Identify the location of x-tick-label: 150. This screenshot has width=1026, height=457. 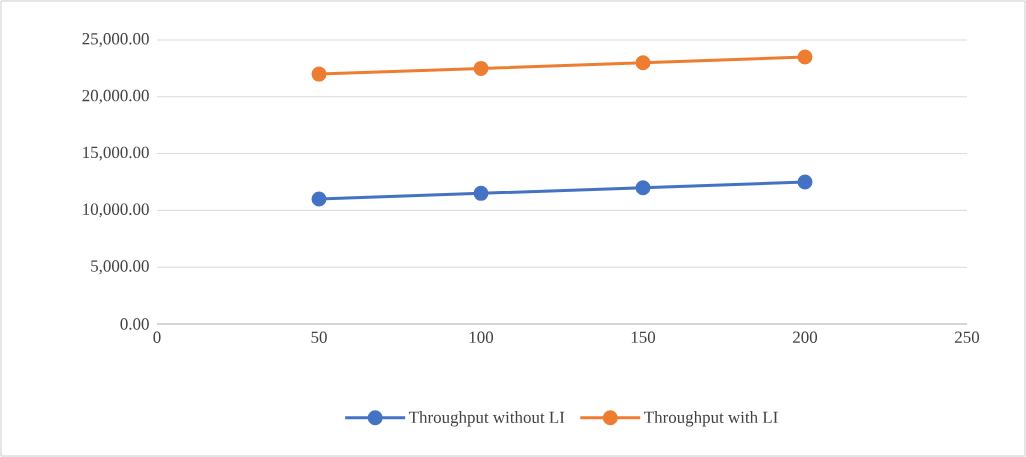
(643, 337).